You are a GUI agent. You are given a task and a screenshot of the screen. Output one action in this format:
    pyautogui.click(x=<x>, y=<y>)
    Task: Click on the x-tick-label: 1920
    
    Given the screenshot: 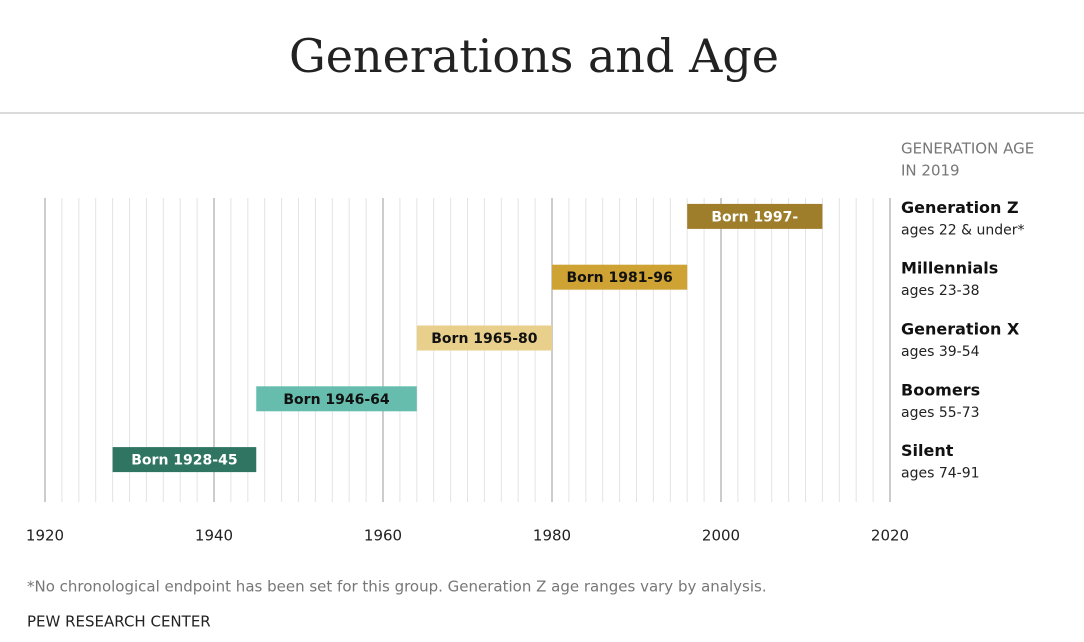 What is the action you would take?
    pyautogui.click(x=45, y=536)
    